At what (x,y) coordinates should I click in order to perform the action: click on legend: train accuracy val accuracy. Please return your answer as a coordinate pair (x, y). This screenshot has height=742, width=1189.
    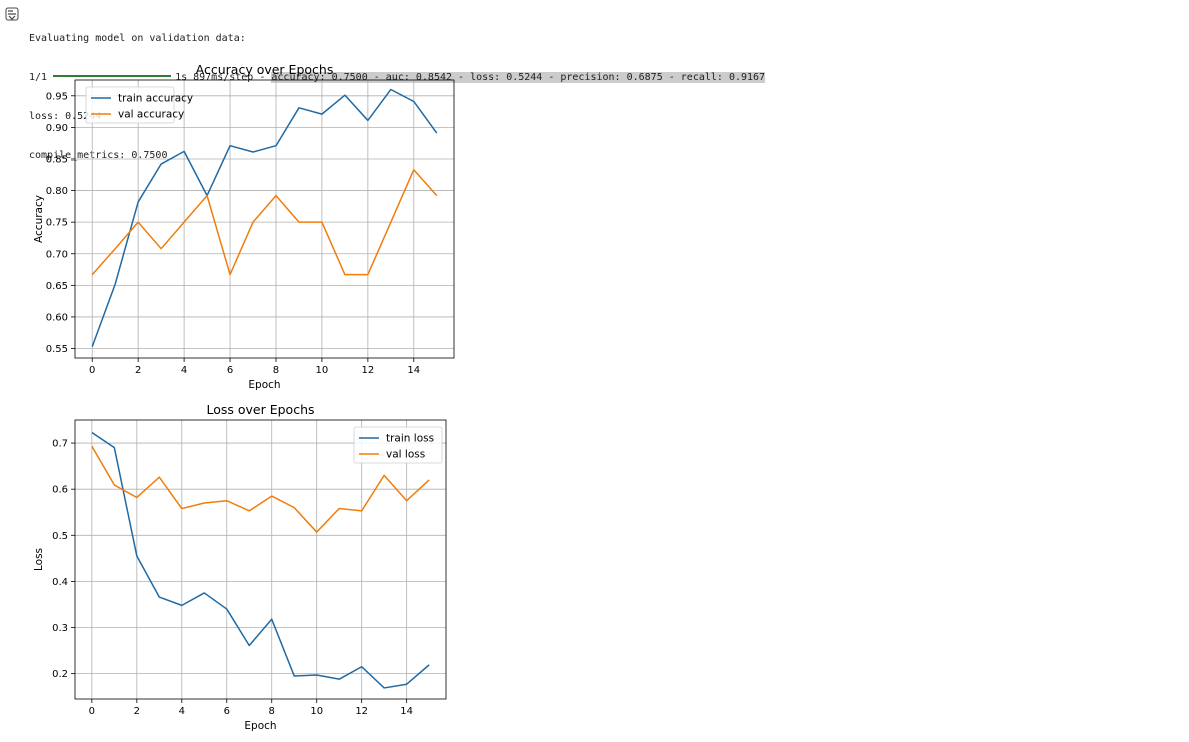
    Looking at the image, I should click on (139, 105).